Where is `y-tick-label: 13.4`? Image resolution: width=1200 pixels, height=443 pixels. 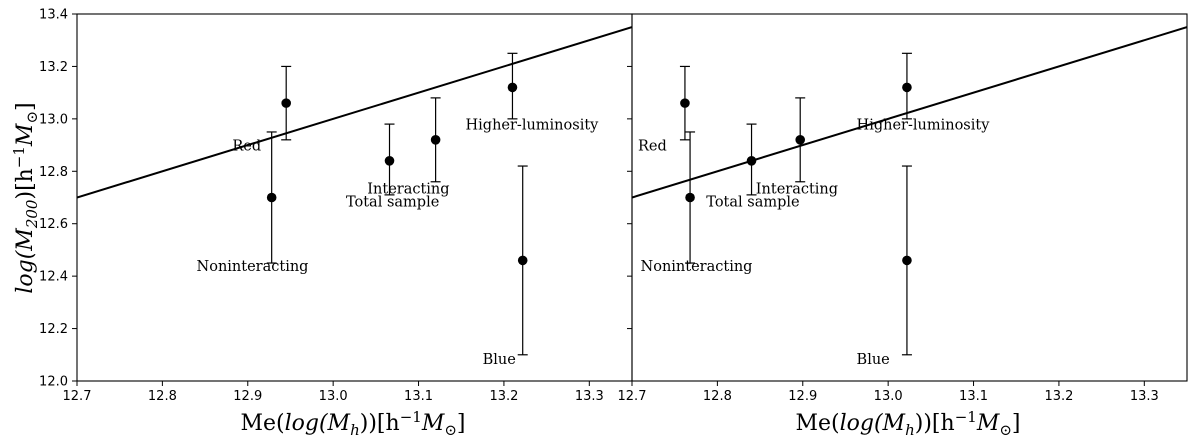 y-tick-label: 13.4 is located at coordinates (53, 15).